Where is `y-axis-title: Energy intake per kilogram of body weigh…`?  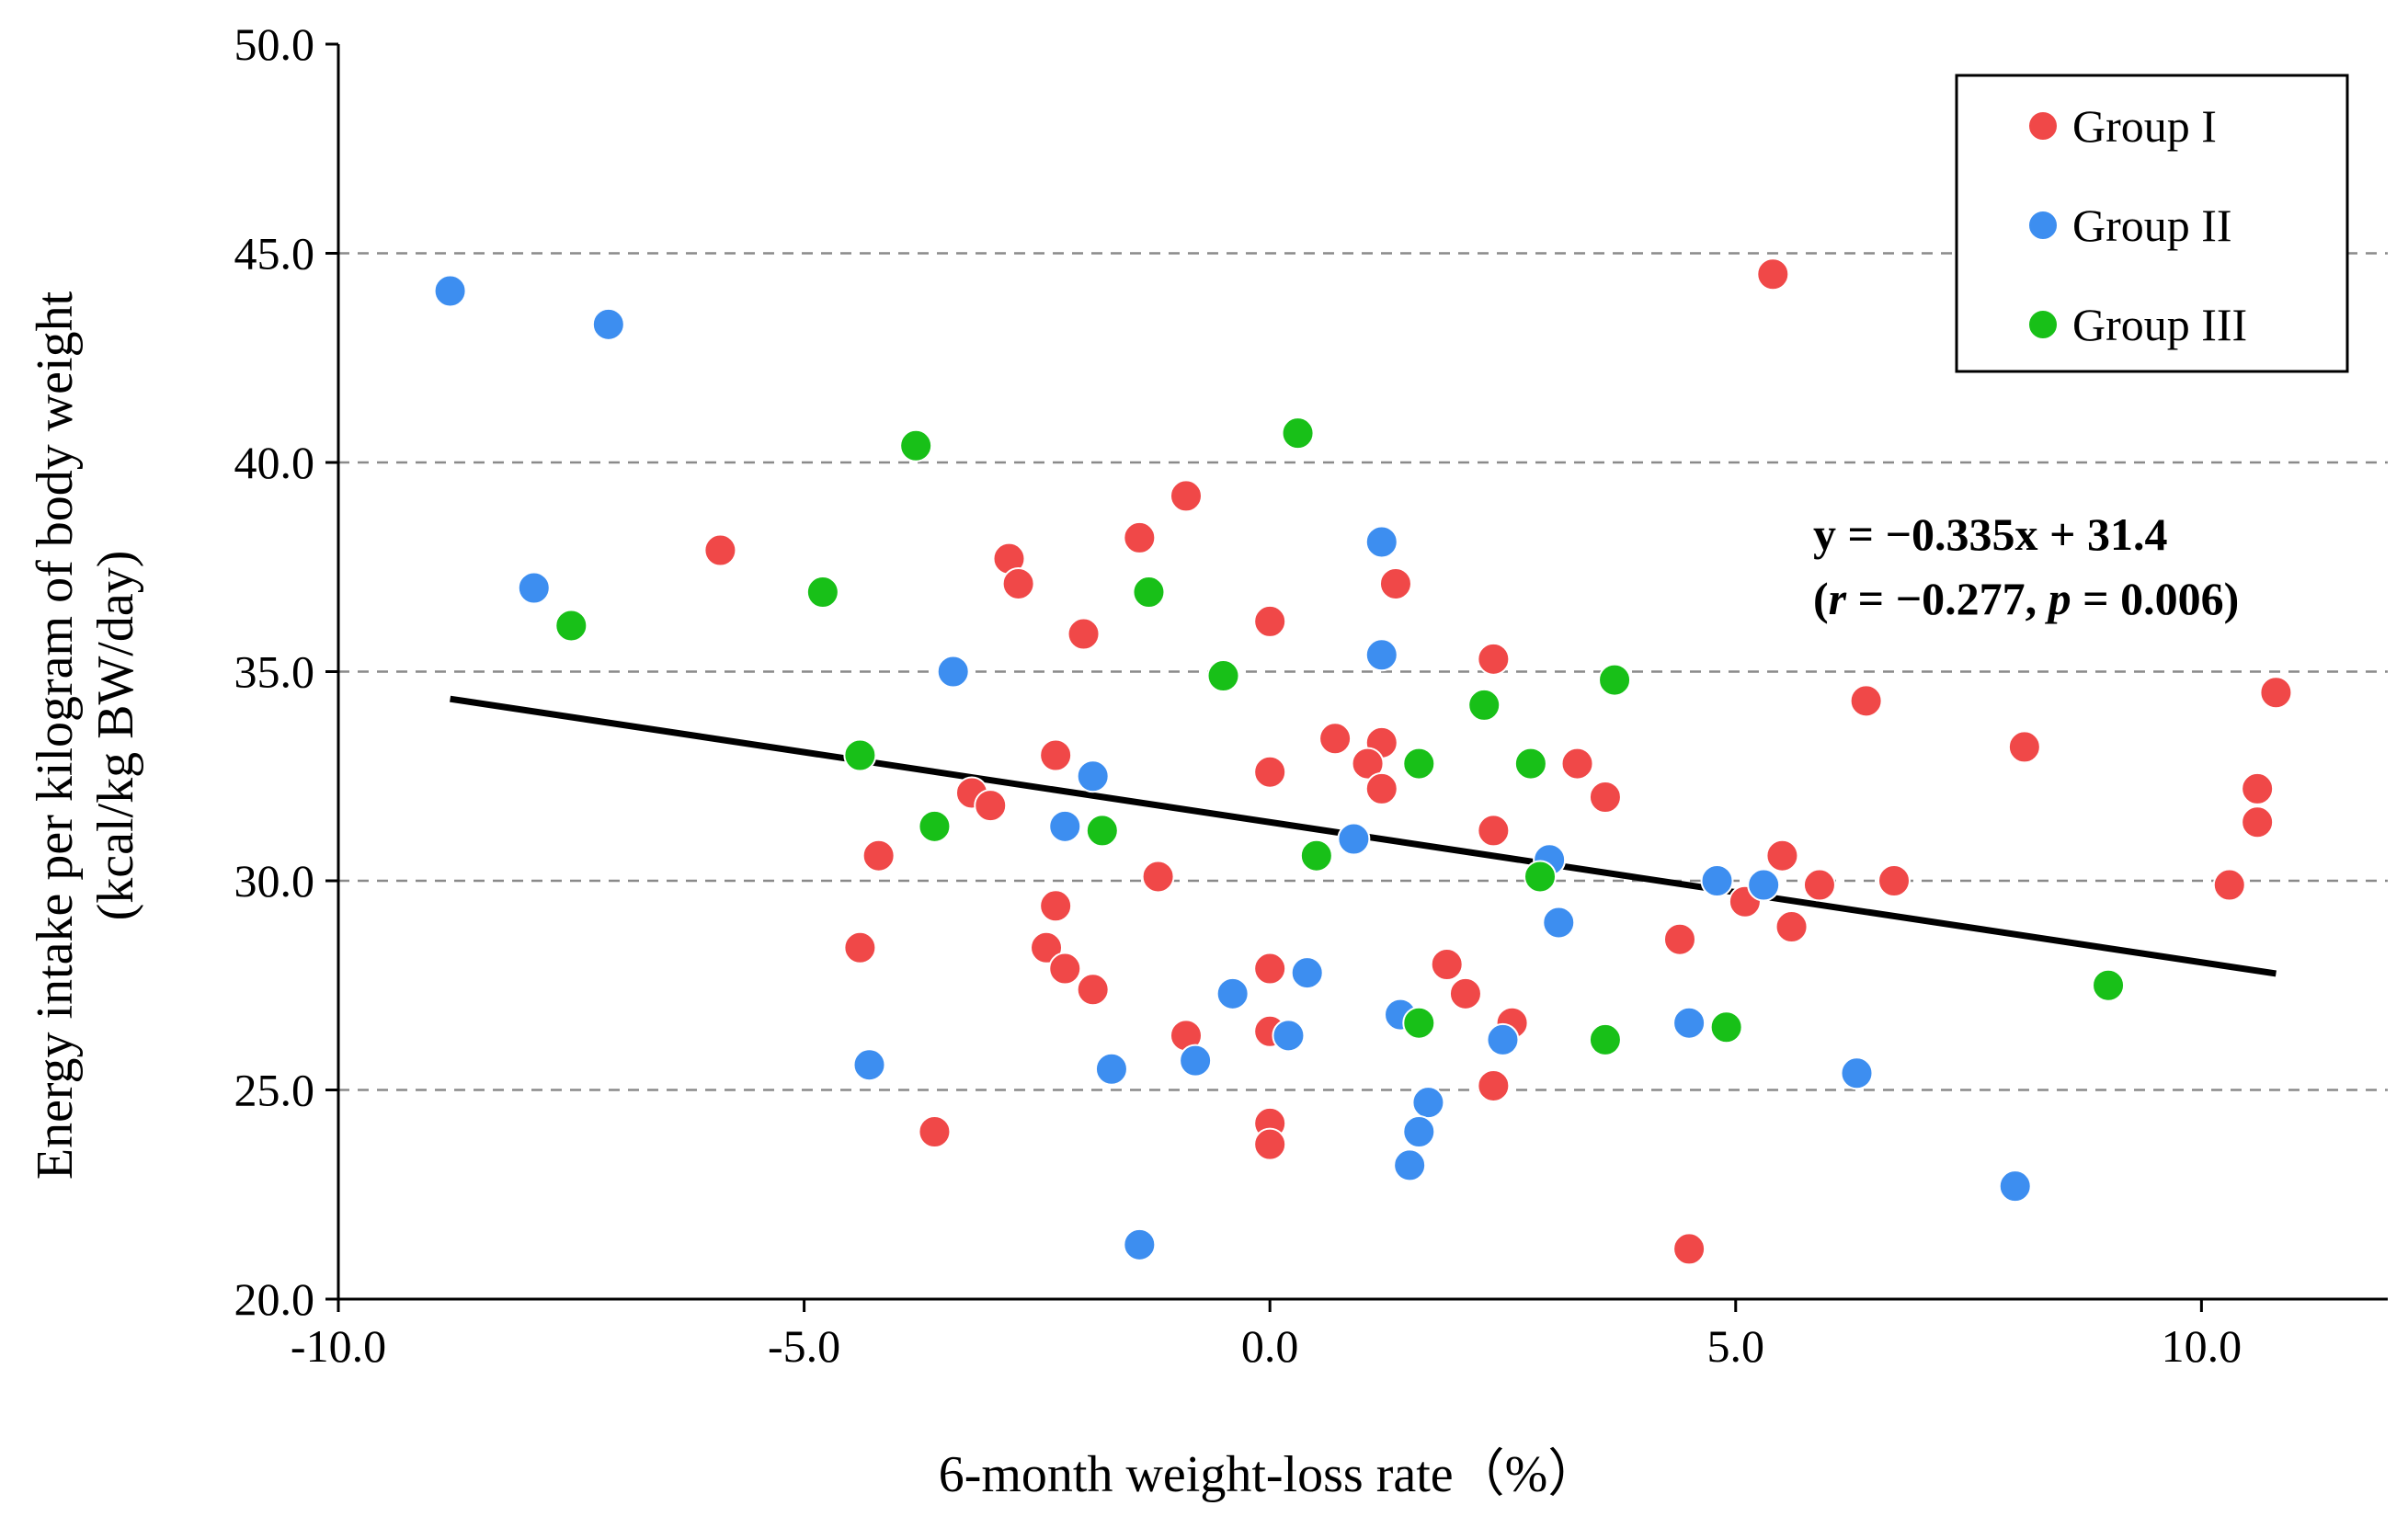
y-axis-title: Energy intake per kilogram of body weigh… is located at coordinates (85, 735).